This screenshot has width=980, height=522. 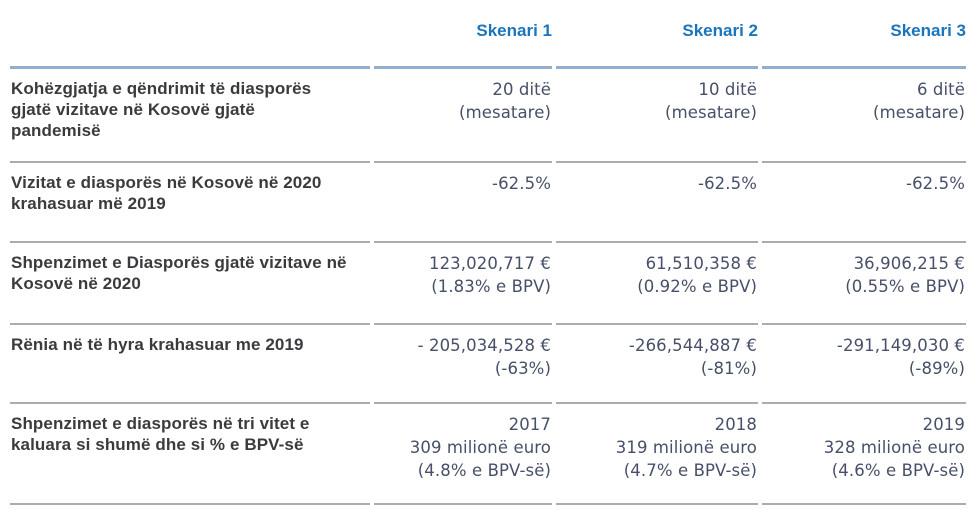 What do you see at coordinates (864, 454) in the screenshot?
I see `value-cell-skenari-3: 2019 328 milionë euro (4.6% e BPV-së)` at bounding box center [864, 454].